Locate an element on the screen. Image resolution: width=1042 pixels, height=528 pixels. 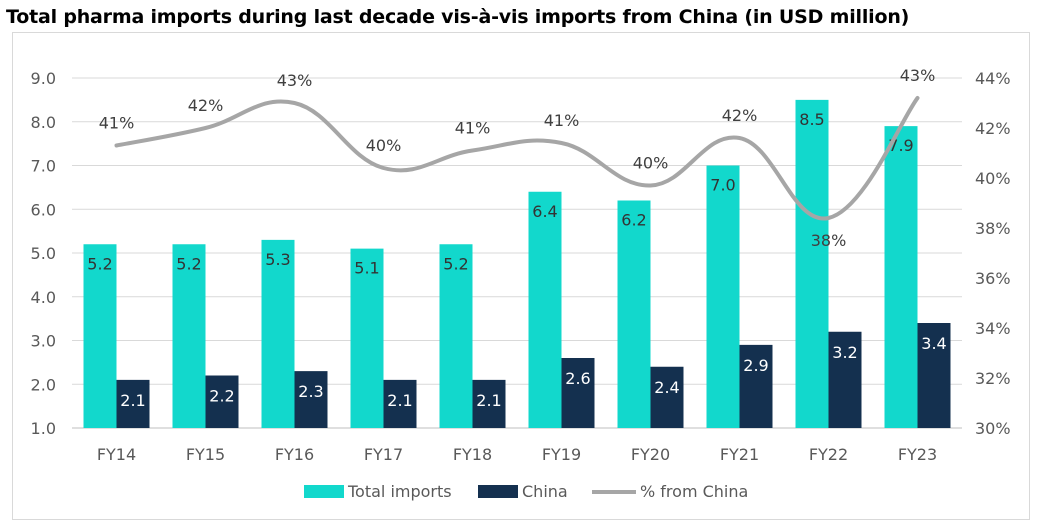
left-axis-tick: 1.0 is located at coordinates (43, 428).